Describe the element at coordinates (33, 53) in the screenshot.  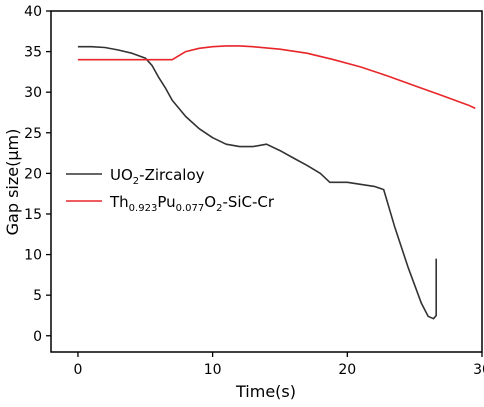
I see `y-tick-label: 35` at that location.